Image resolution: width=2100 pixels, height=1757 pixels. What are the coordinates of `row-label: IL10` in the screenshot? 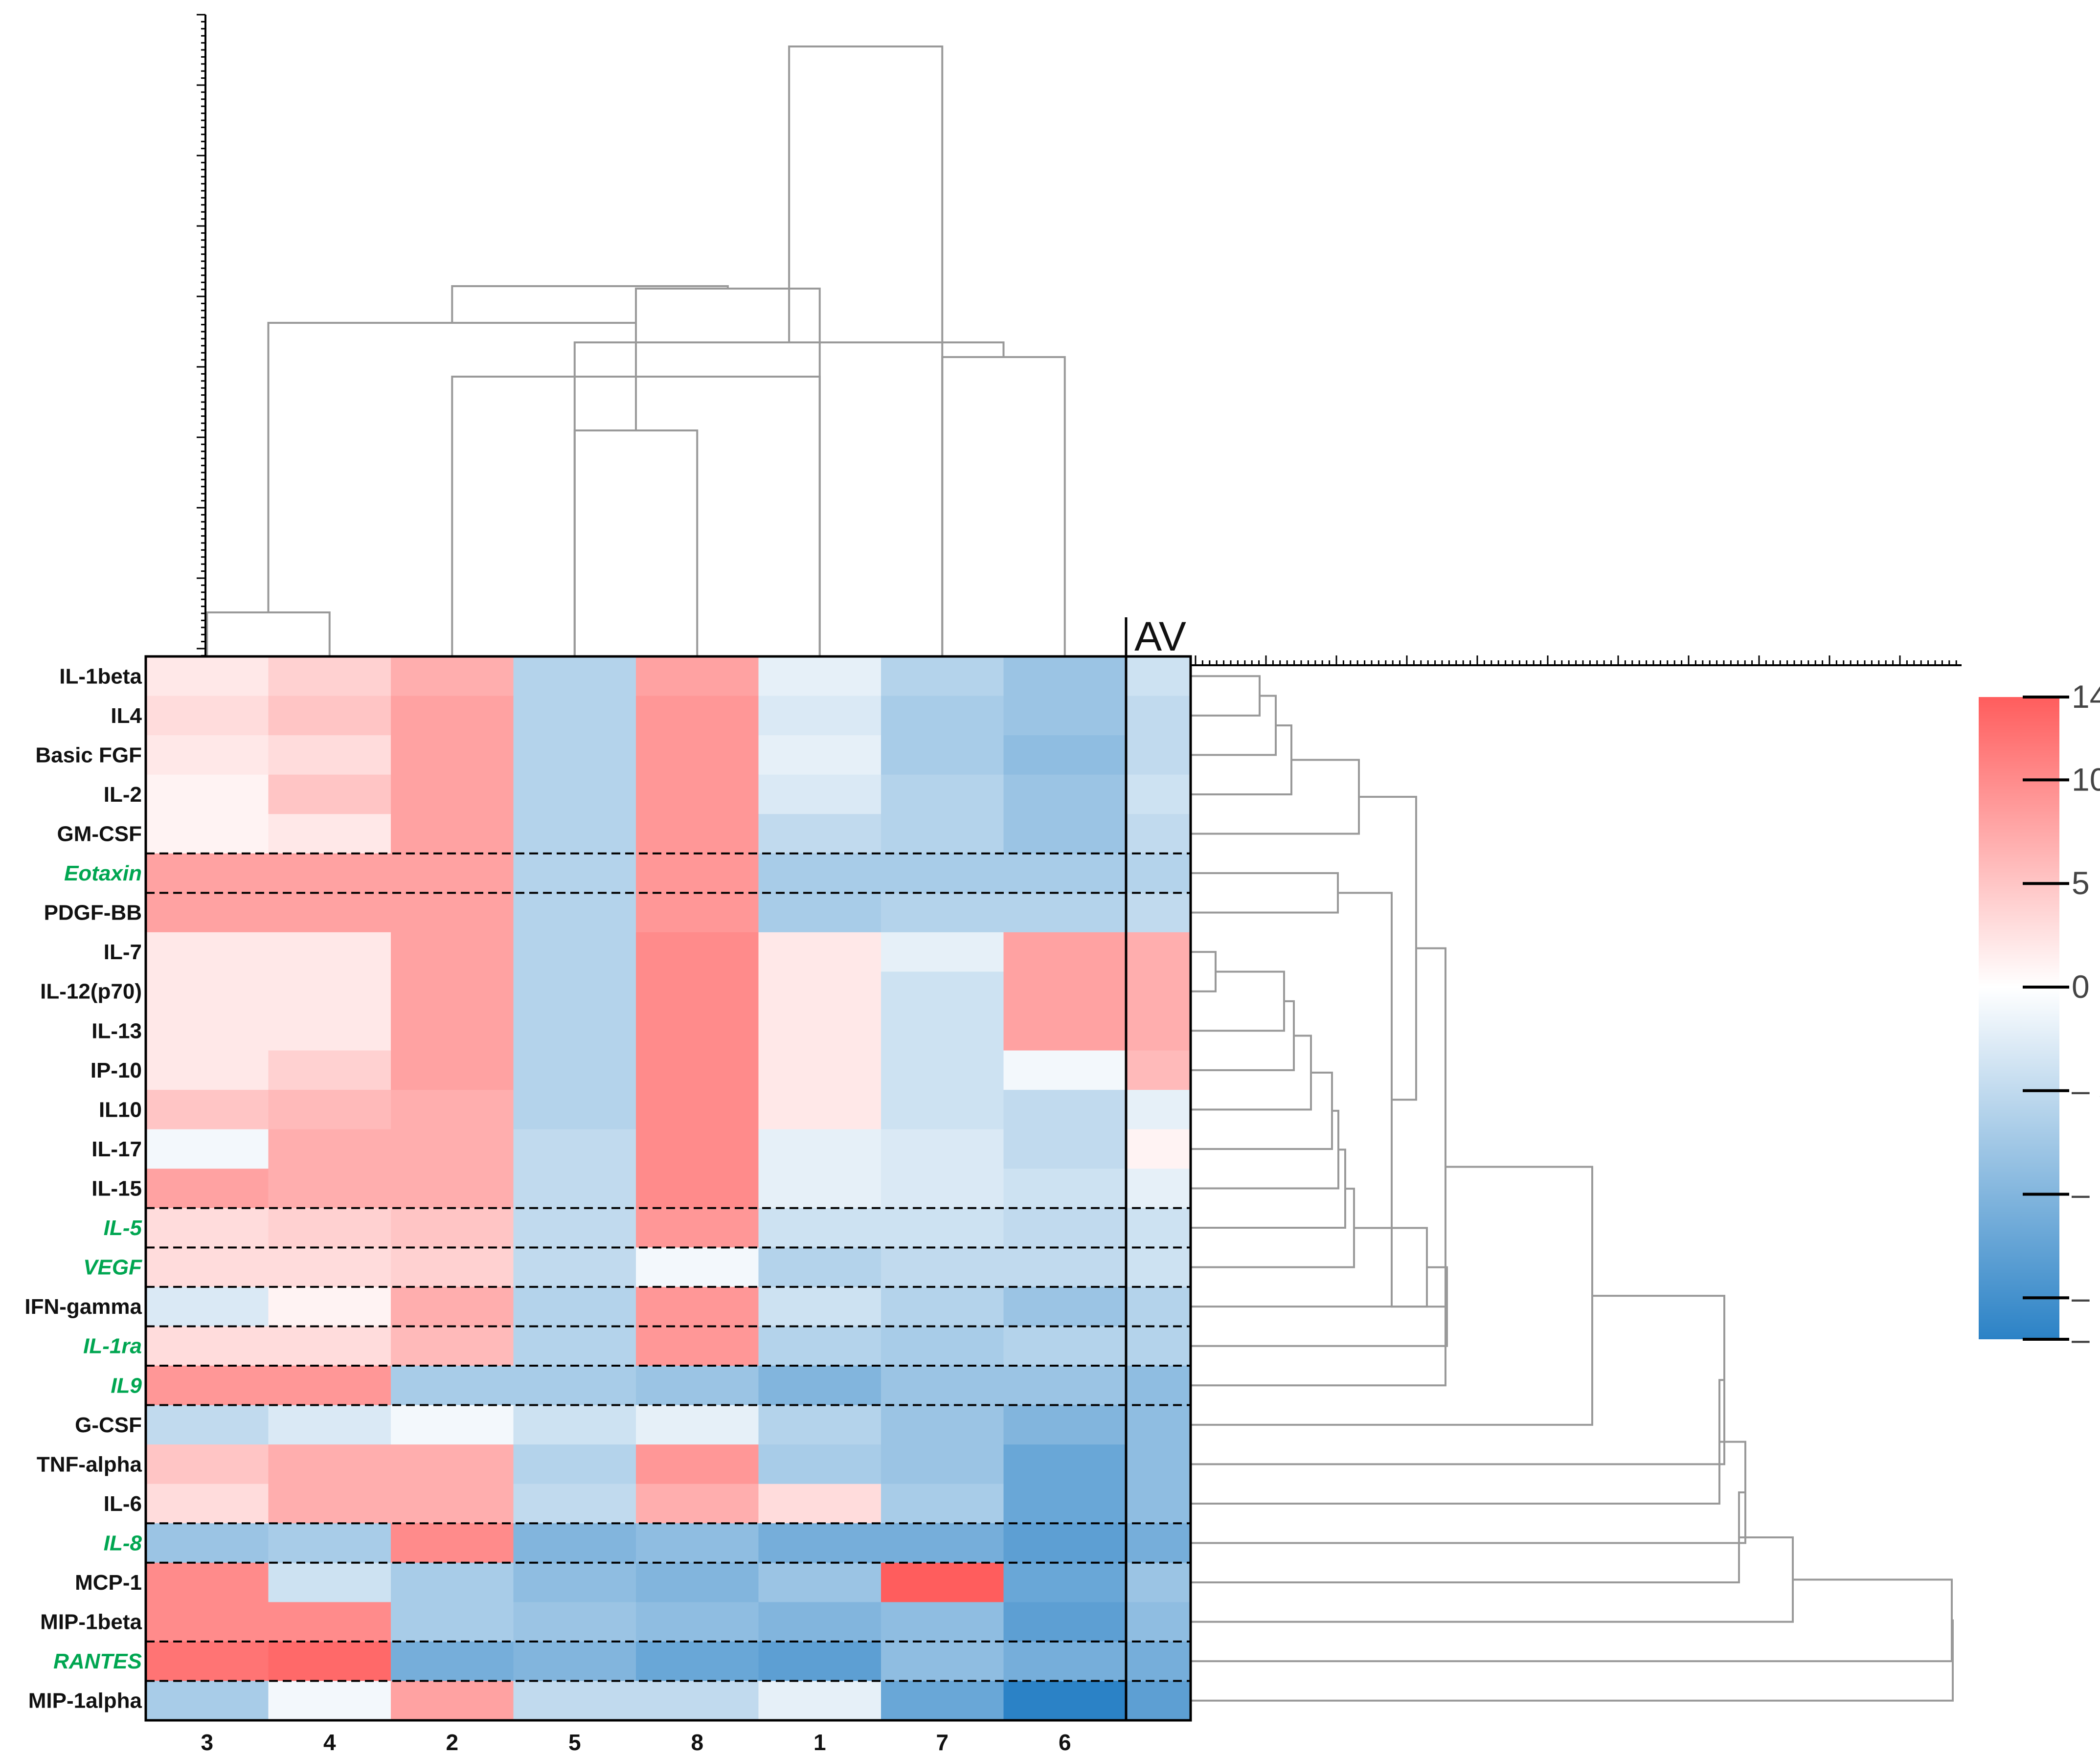 It's located at (121, 1110).